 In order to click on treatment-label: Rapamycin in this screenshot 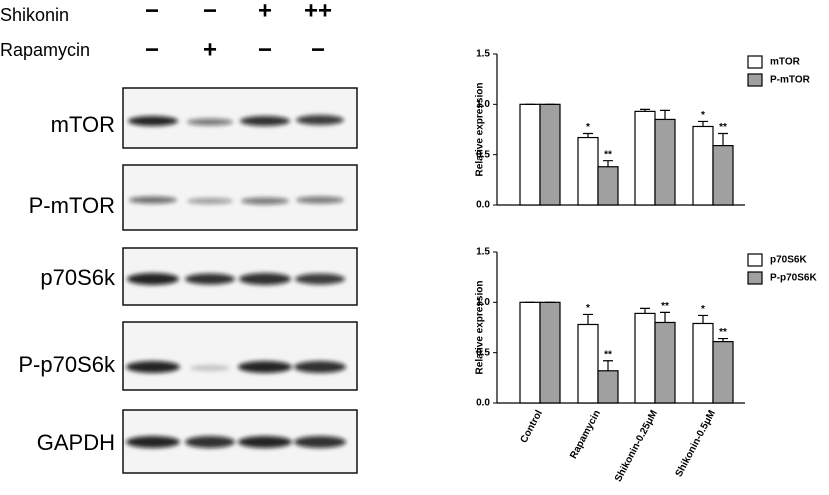, I will do `click(45, 50)`.